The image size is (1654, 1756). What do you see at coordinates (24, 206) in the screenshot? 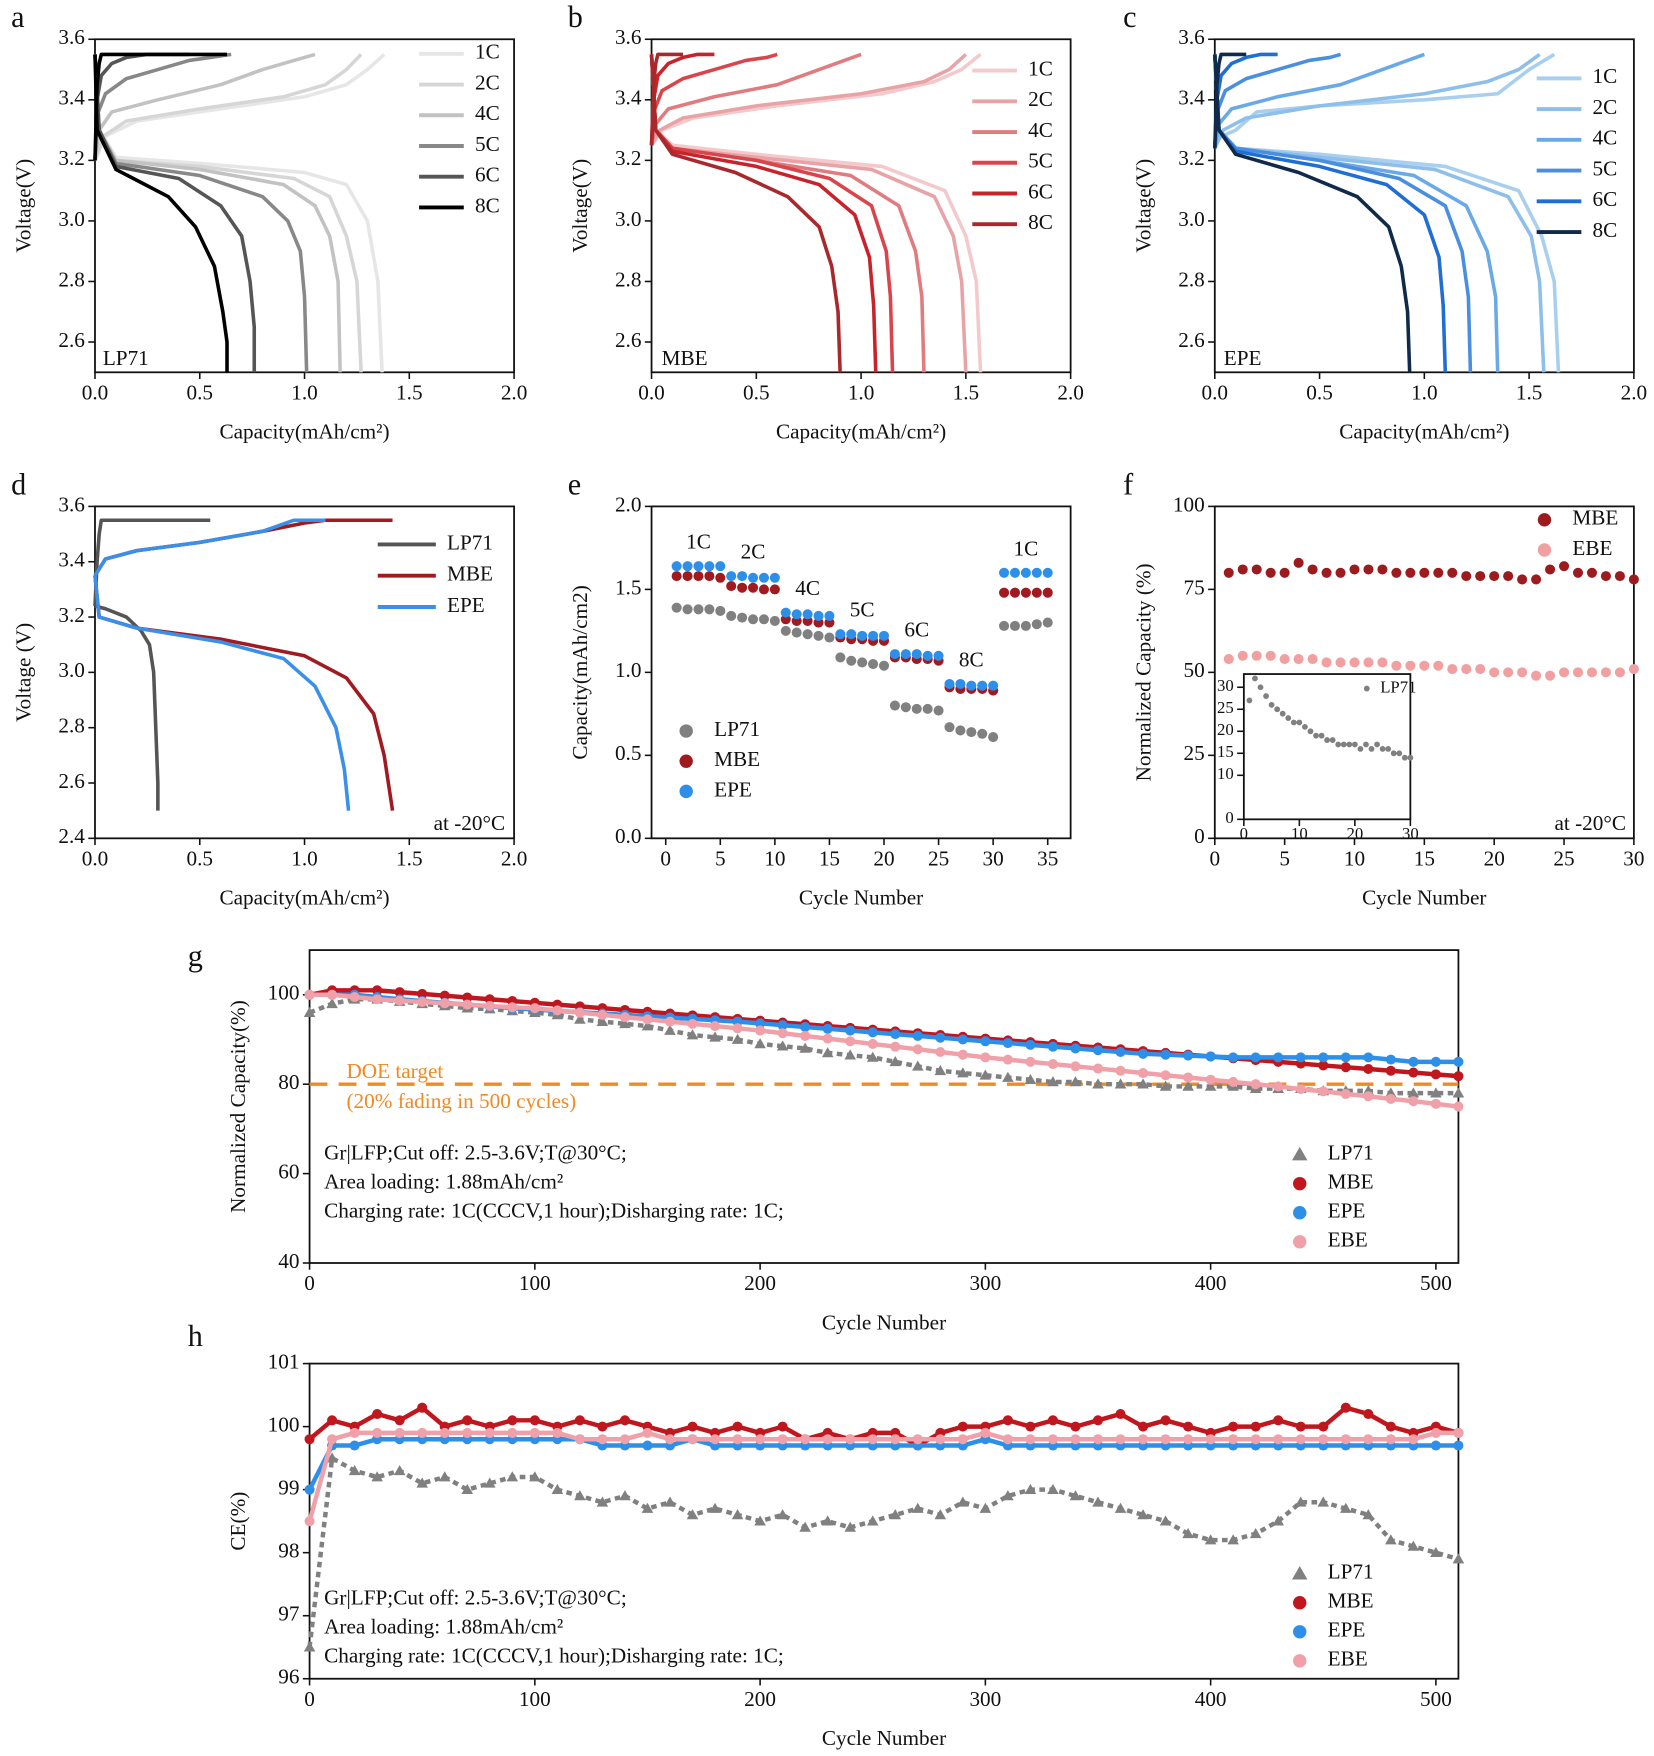
I see `y-axis-title: Voltage(V)` at bounding box center [24, 206].